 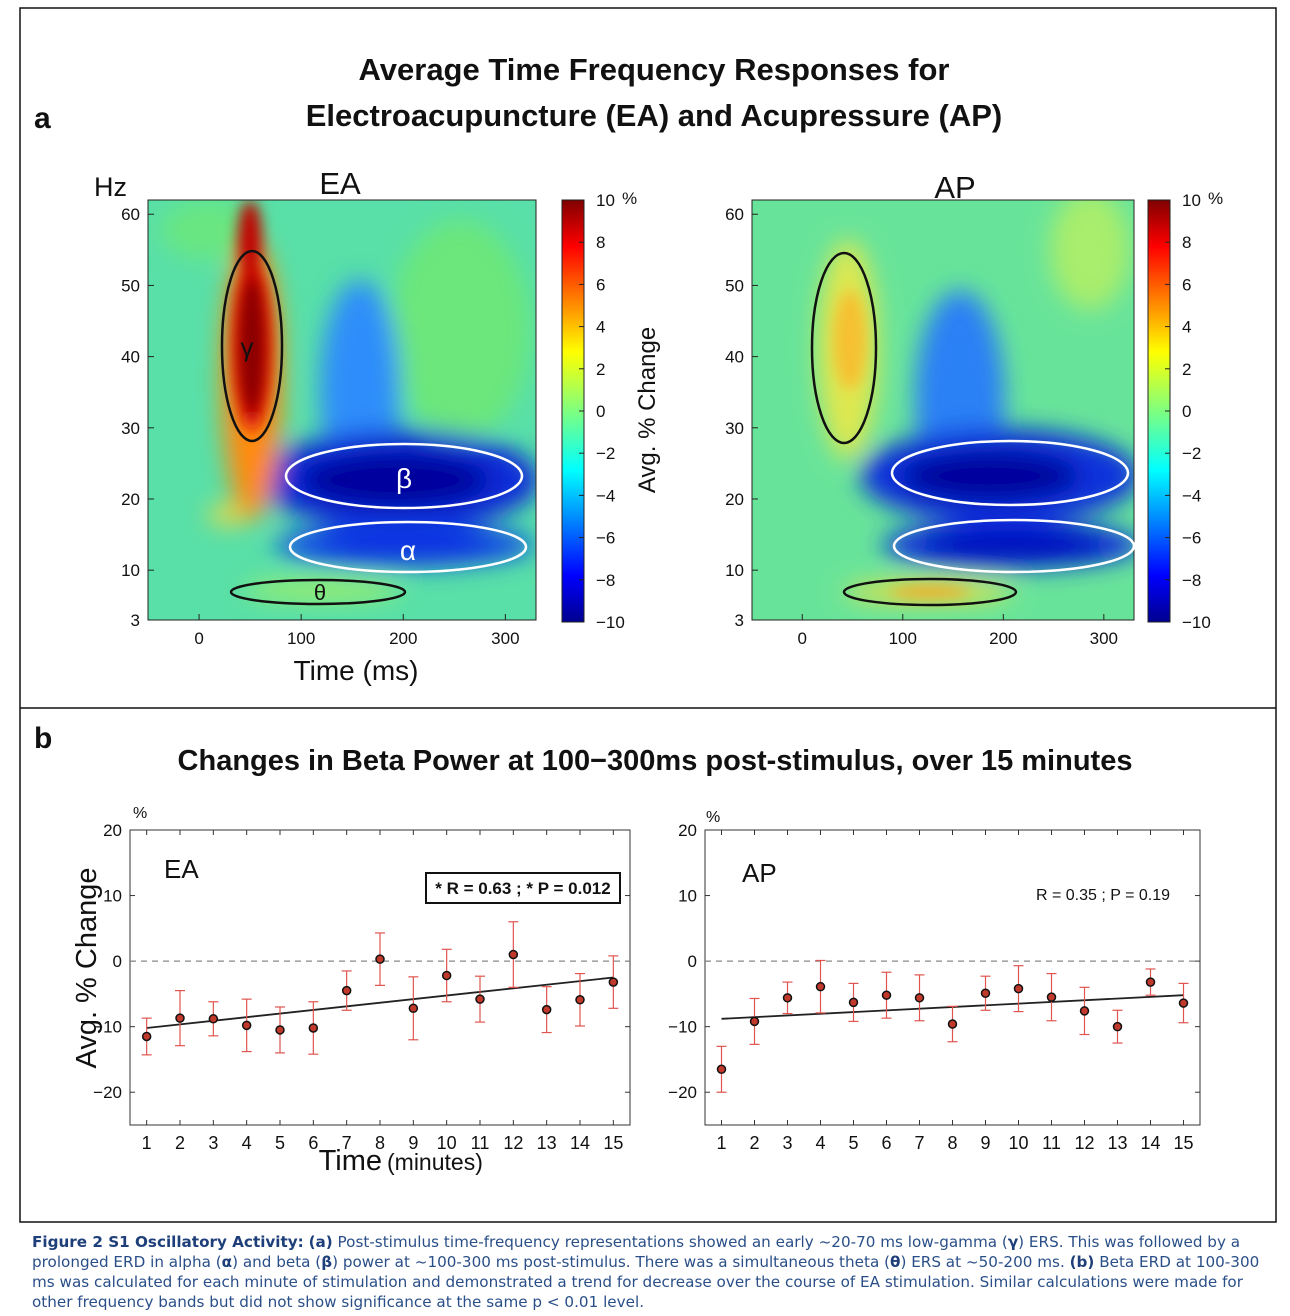 What do you see at coordinates (1082, 1262) in the screenshot?
I see `caption-b-tag: (b)` at bounding box center [1082, 1262].